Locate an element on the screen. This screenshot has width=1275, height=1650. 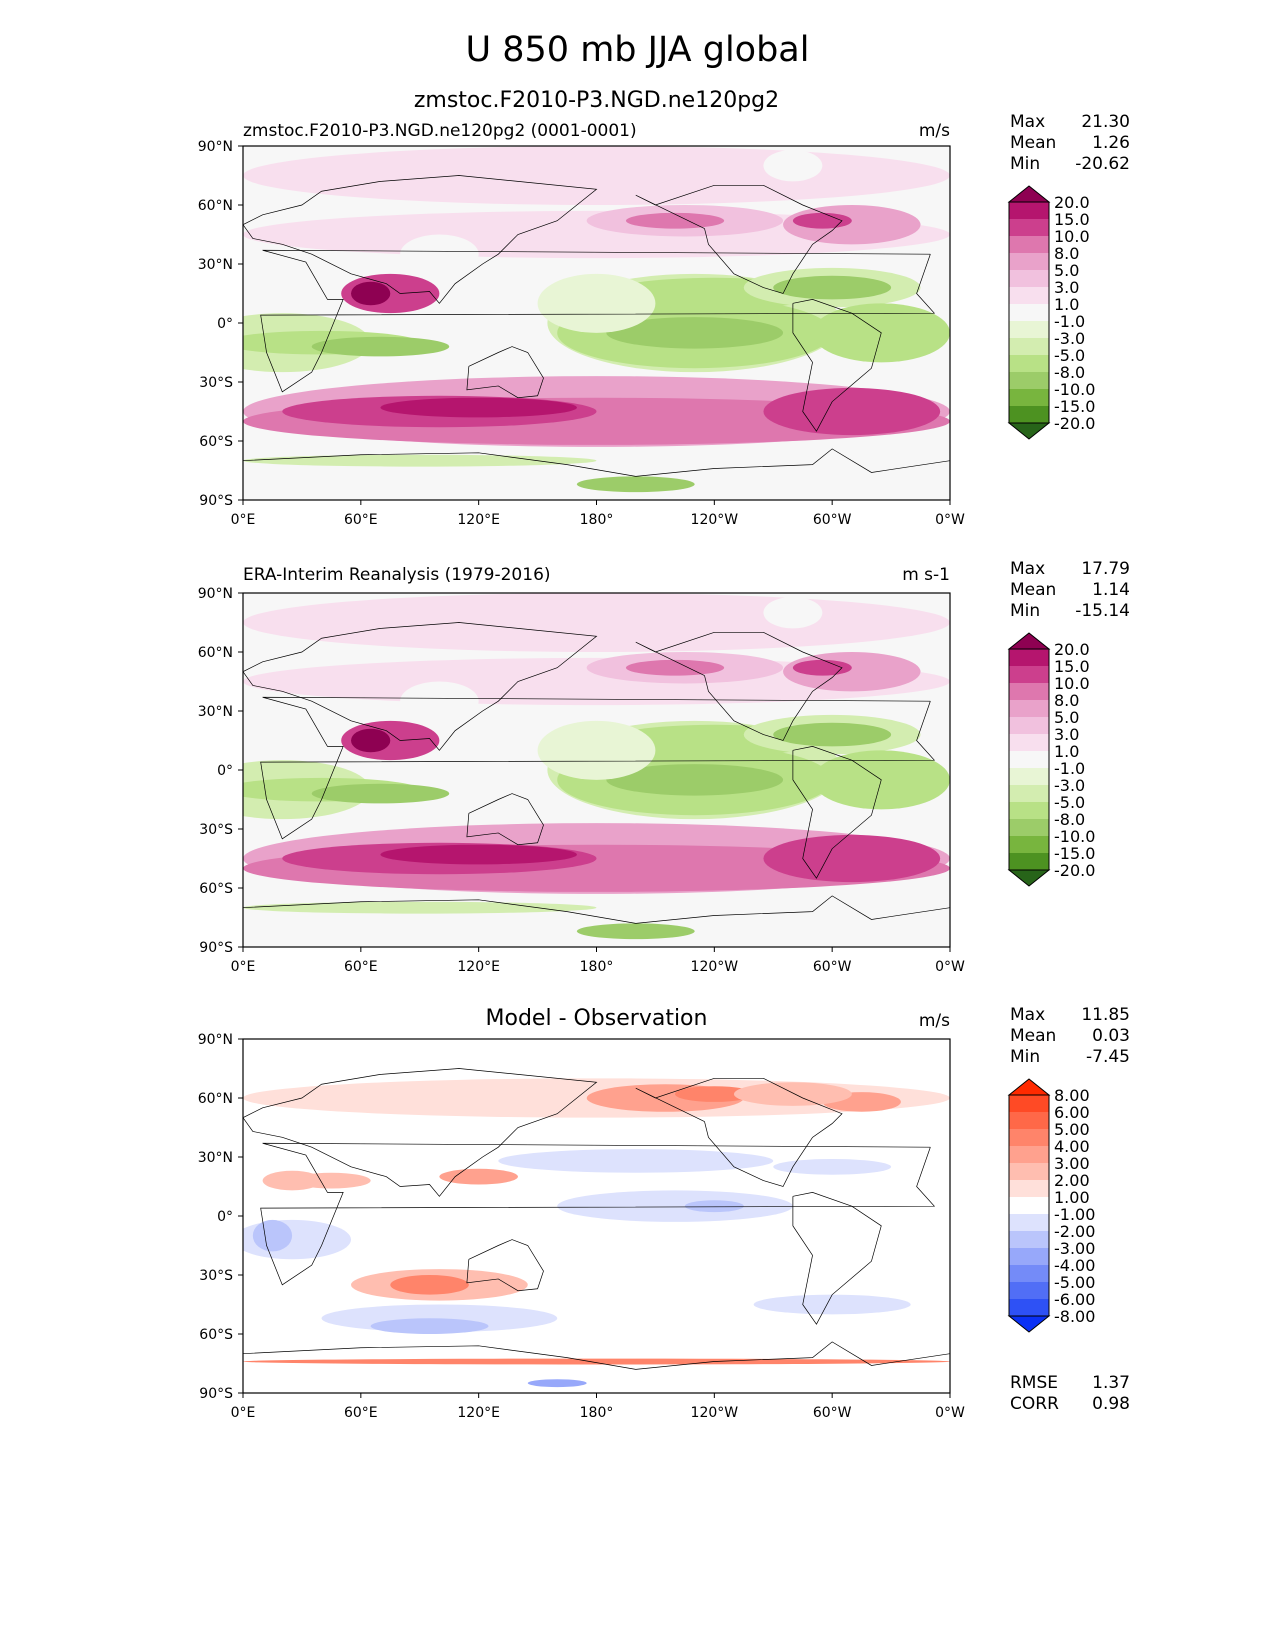
colorbar-label: -1.00 is located at coordinates (1074, 1214).